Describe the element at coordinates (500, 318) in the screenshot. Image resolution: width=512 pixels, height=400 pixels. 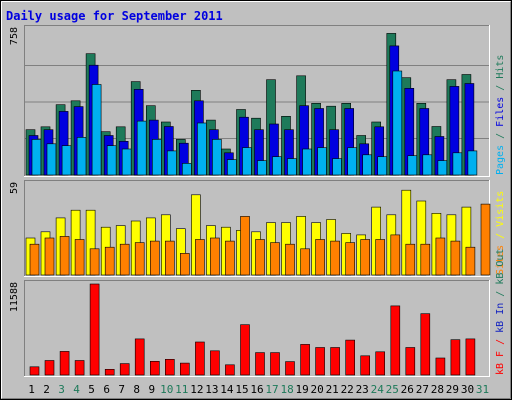
I see `legend-entry: kB In` at that location.